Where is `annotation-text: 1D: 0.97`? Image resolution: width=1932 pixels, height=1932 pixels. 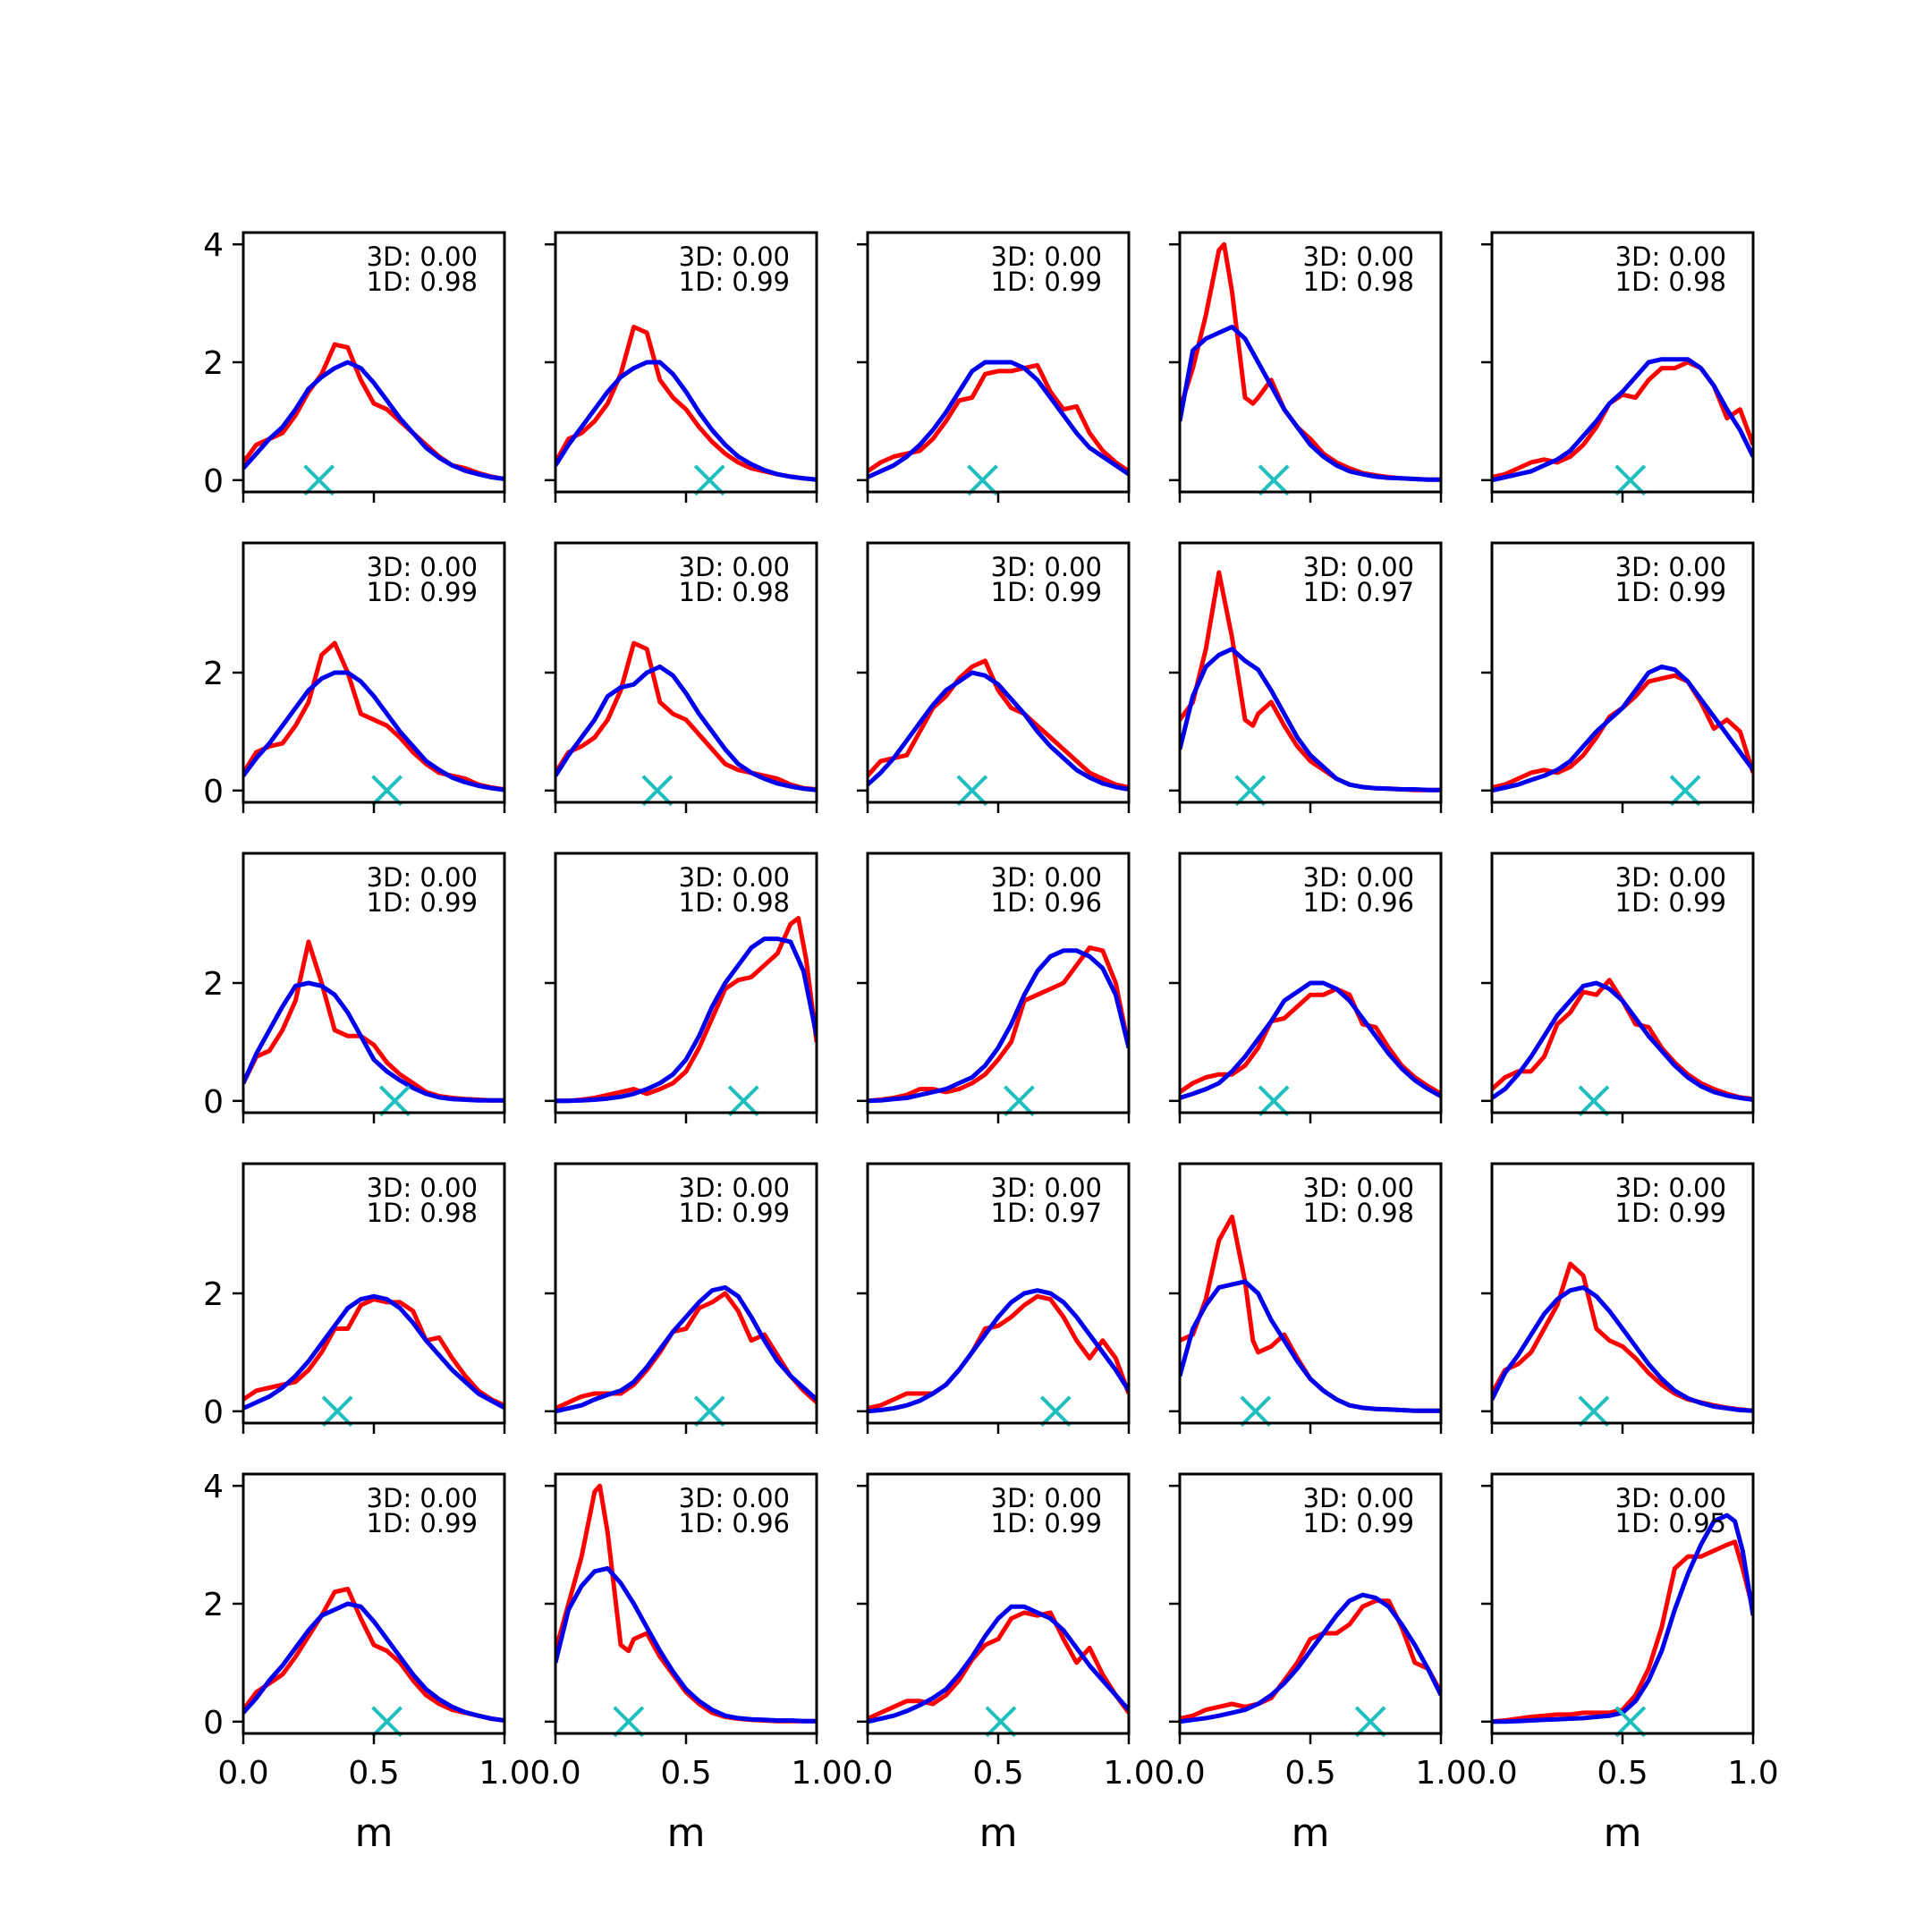
annotation-text: 1D: 0.97 is located at coordinates (1046, 1213).